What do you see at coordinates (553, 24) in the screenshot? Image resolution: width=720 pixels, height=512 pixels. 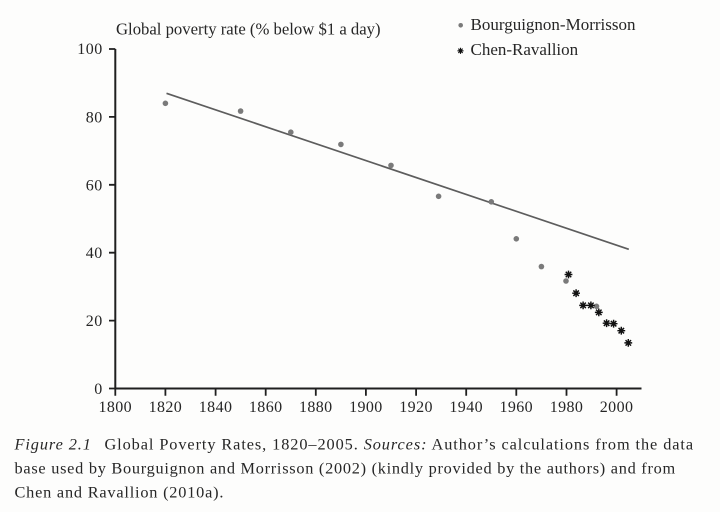 I see `svg-text: Bourguignon-Morrisson` at bounding box center [553, 24].